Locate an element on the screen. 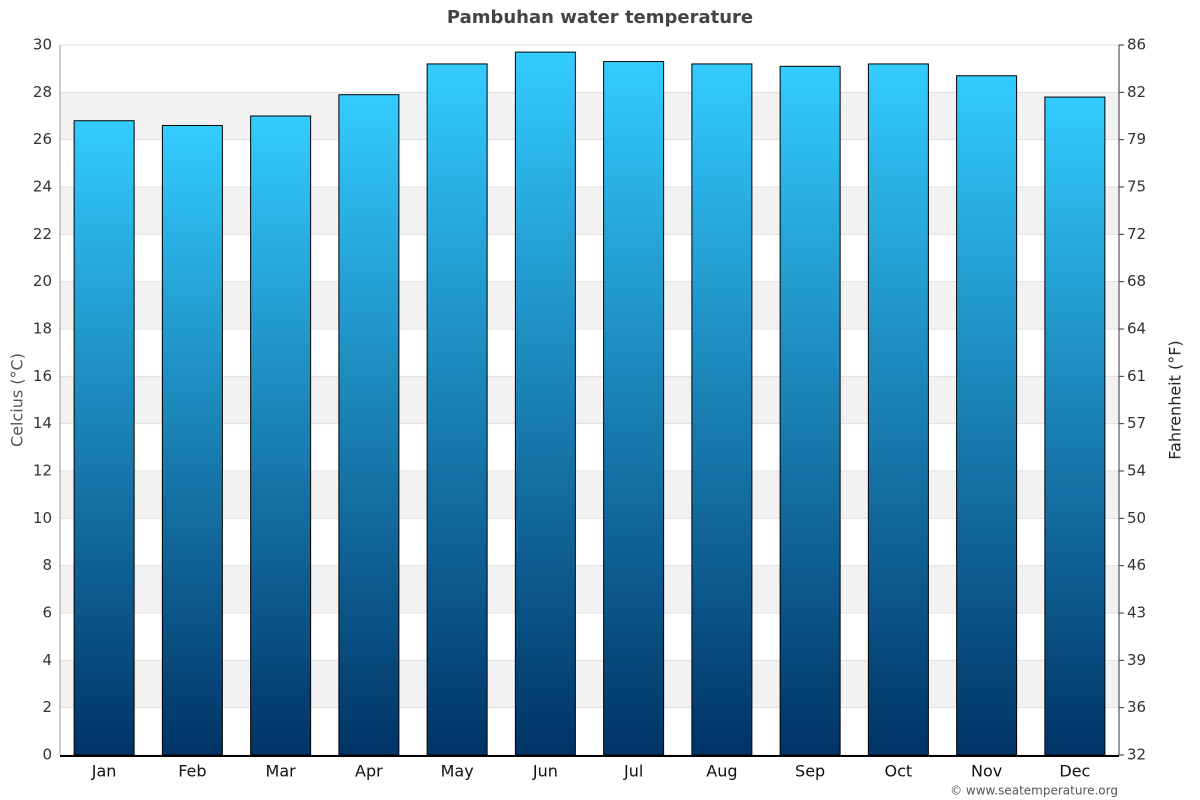 This screenshot has width=1200, height=800. y2-tick-label: 68 is located at coordinates (1136, 281).